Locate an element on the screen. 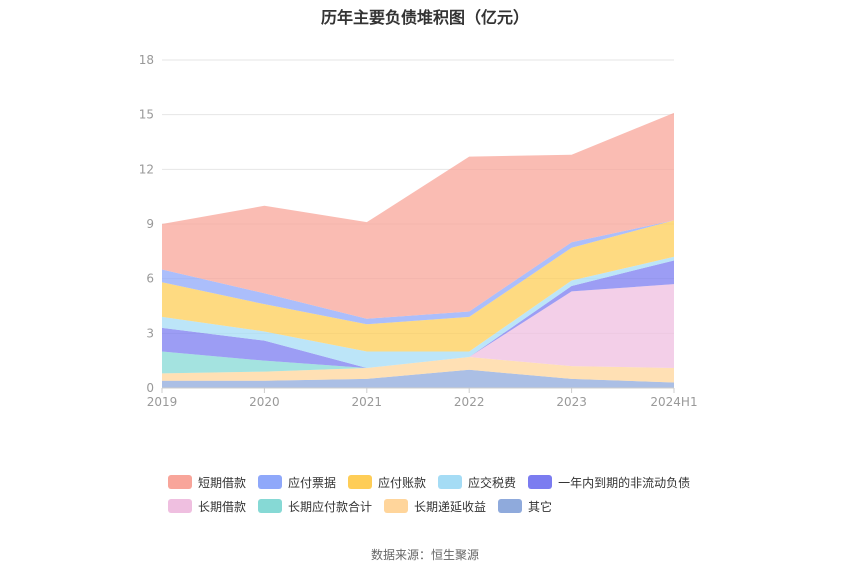  legend-item: 短期借款 is located at coordinates (207, 482).